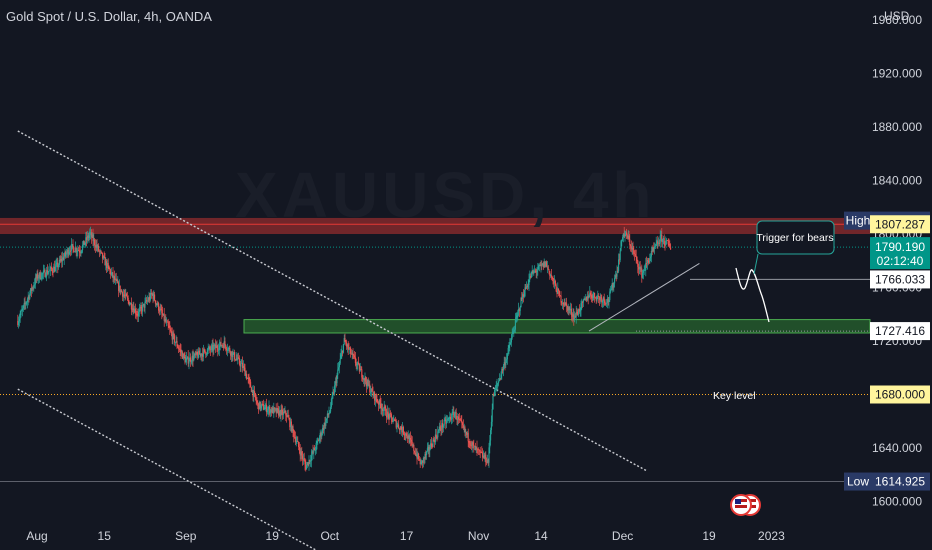 The width and height of the screenshot is (932, 550). Describe the element at coordinates (900, 481) in the screenshot. I see `range-badge-value-bg` at that location.